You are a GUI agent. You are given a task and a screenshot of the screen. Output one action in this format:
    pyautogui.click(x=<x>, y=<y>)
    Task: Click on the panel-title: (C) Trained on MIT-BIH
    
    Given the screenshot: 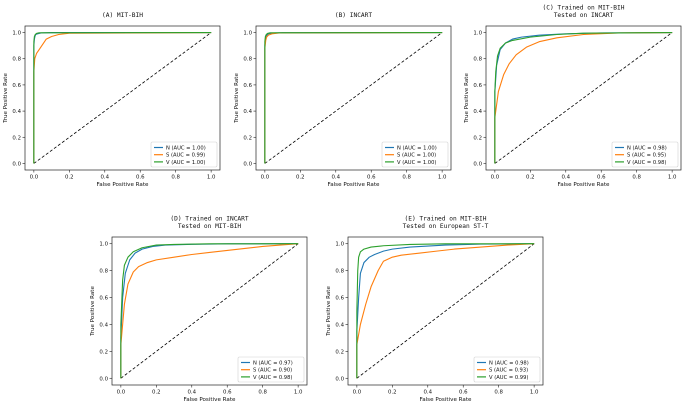 What is the action you would take?
    pyautogui.click(x=584, y=8)
    